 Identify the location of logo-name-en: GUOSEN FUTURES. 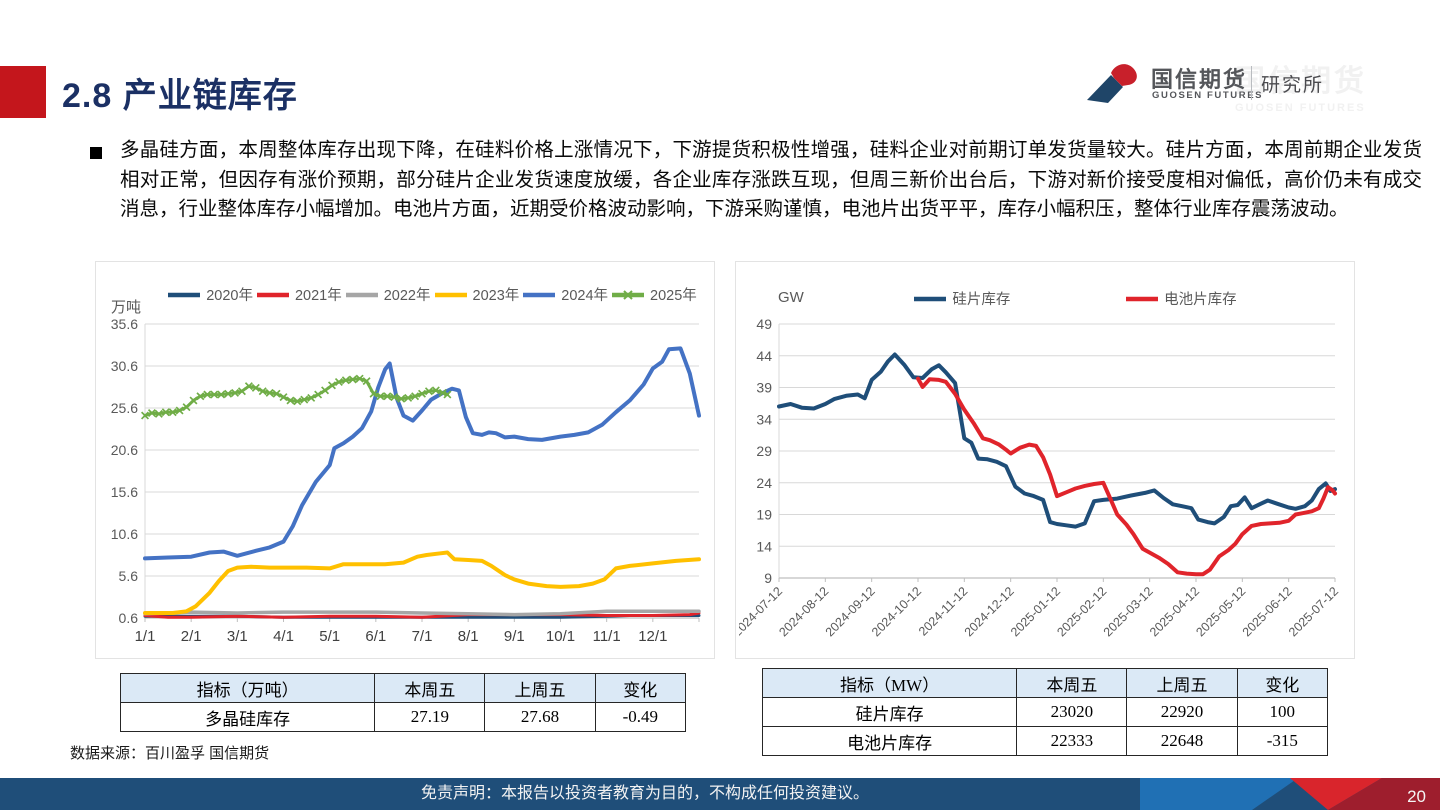
(1208, 95).